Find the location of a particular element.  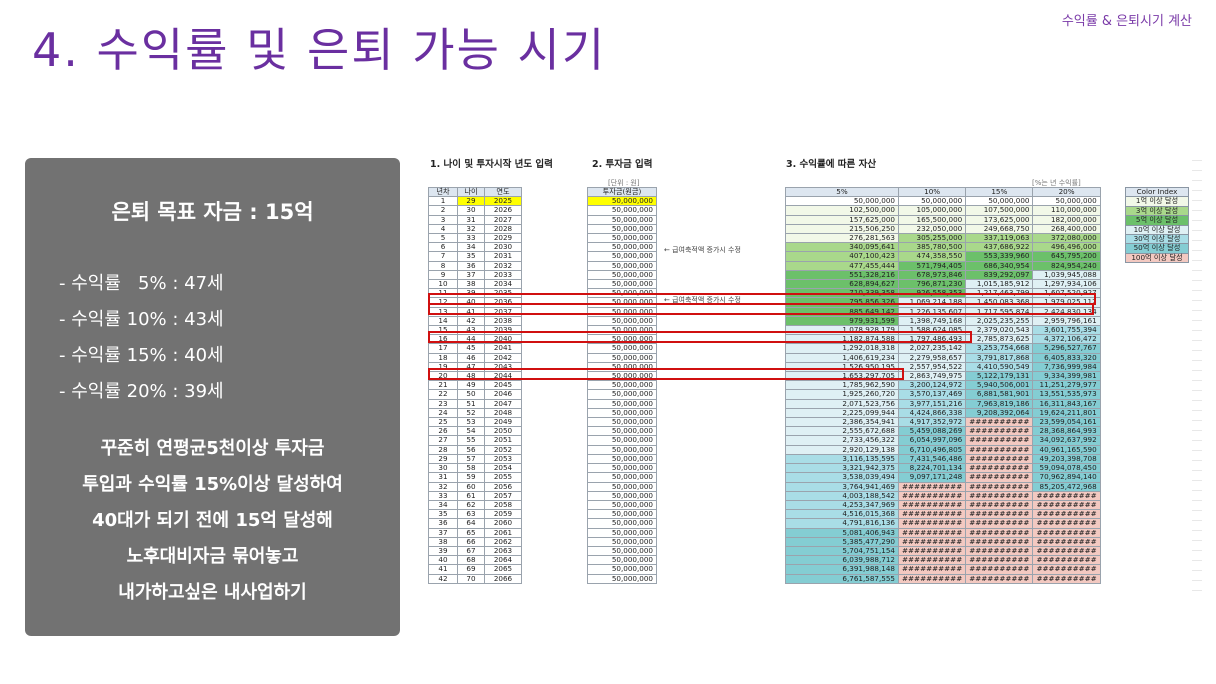

cell-asset: 5,081,406,943 is located at coordinates (842, 532).